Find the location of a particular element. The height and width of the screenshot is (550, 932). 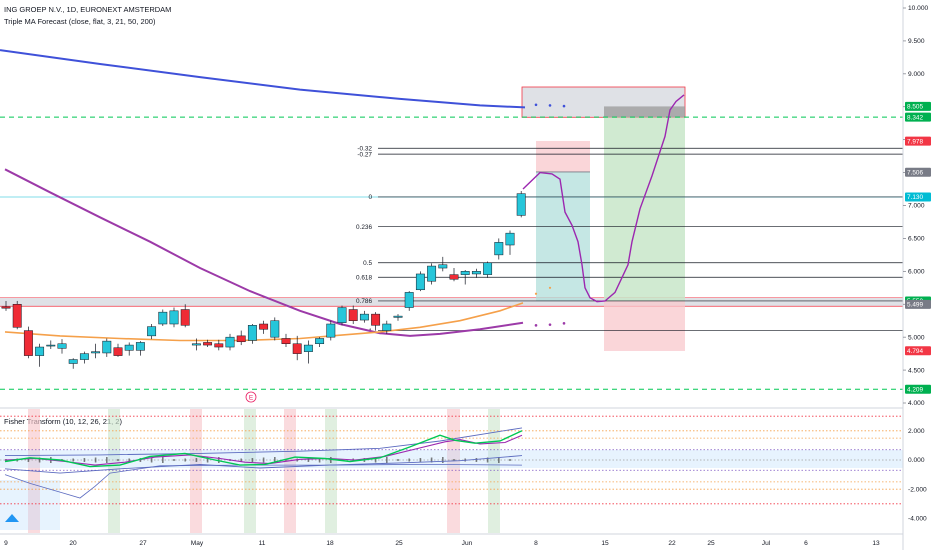

time-axis-label: 20 is located at coordinates (73, 543).